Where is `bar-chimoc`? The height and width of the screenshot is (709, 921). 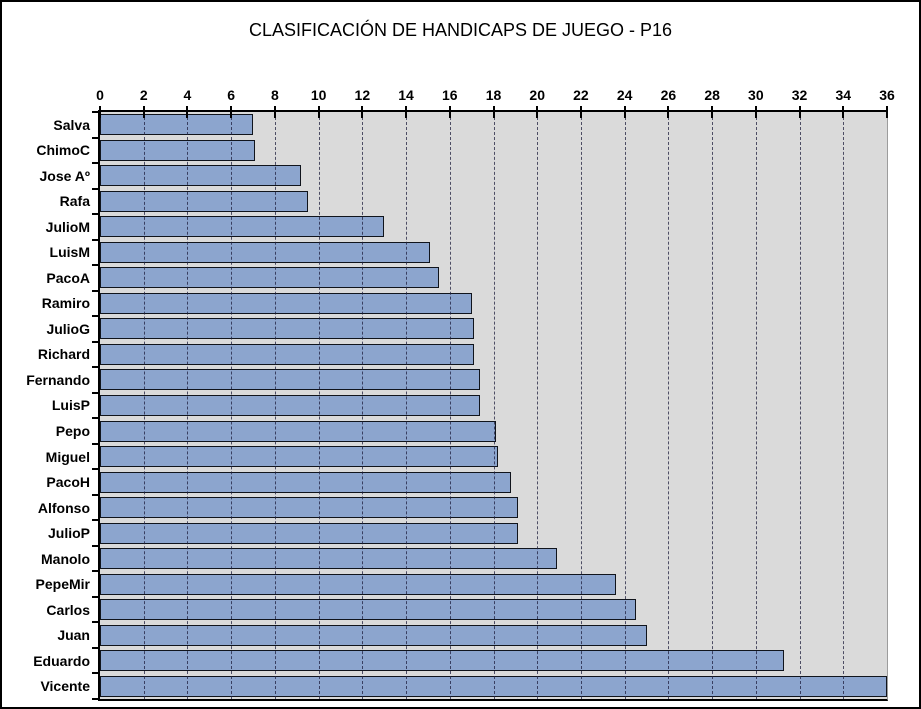 bar-chimoc is located at coordinates (178, 150).